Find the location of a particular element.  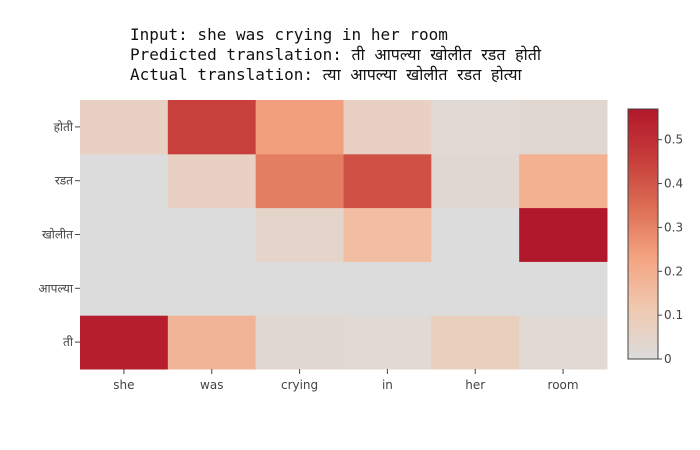

colorbar-tick-label: 0.3 is located at coordinates (673, 227).